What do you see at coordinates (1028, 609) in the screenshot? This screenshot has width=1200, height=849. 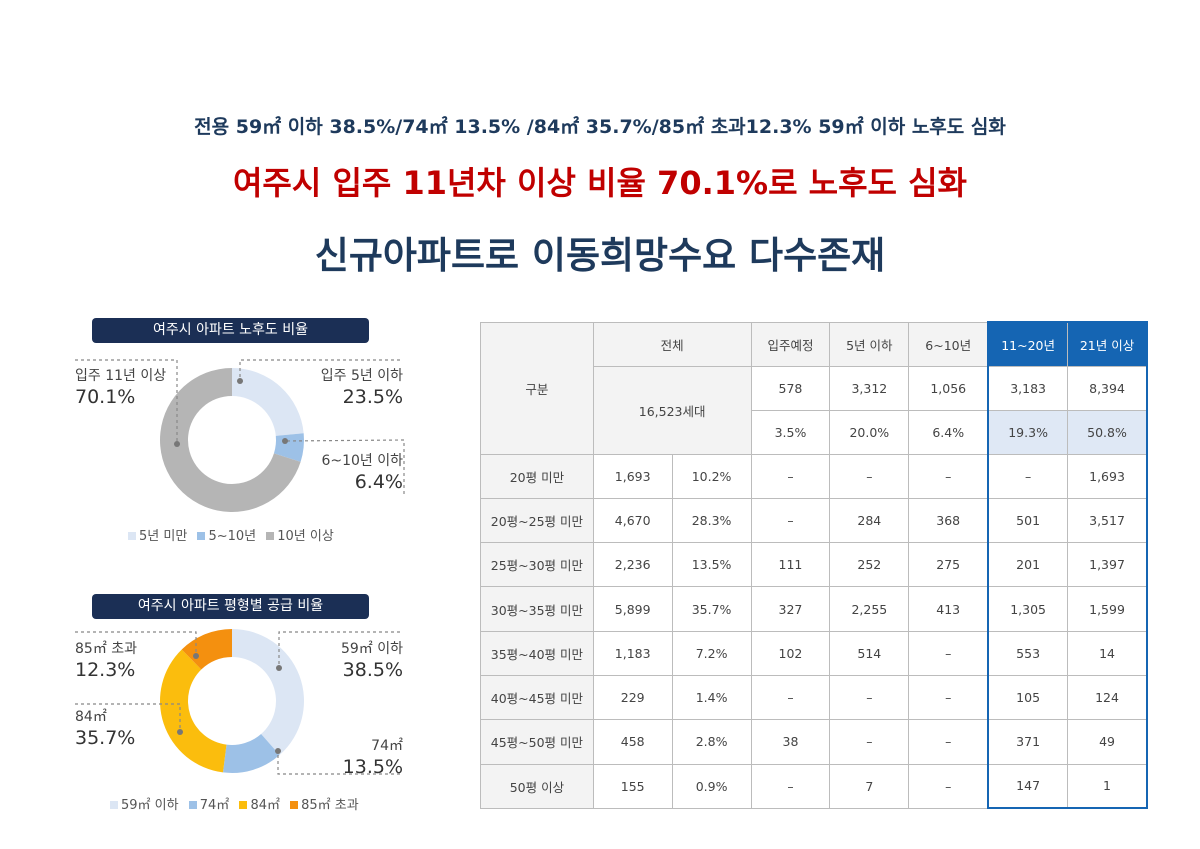 I see `table-cell: 1,305` at bounding box center [1028, 609].